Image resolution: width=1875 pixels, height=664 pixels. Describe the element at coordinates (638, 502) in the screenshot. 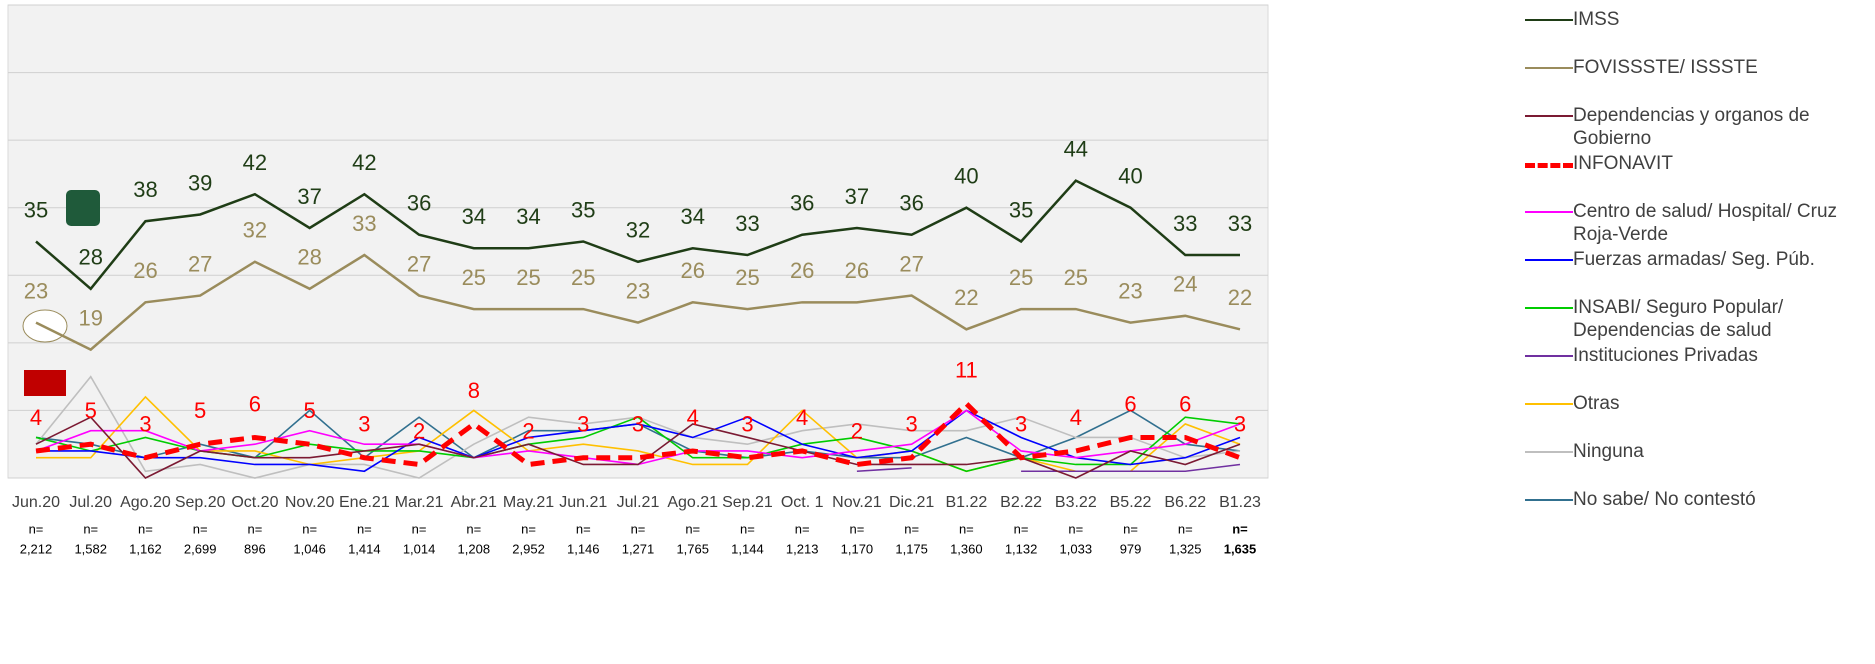

I see `x-tick-label: Jul.21` at that location.